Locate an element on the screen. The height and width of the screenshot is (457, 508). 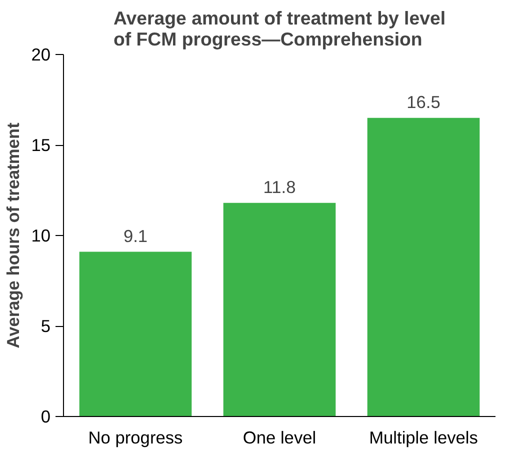
x-tick-label: No progress is located at coordinates (136, 438).